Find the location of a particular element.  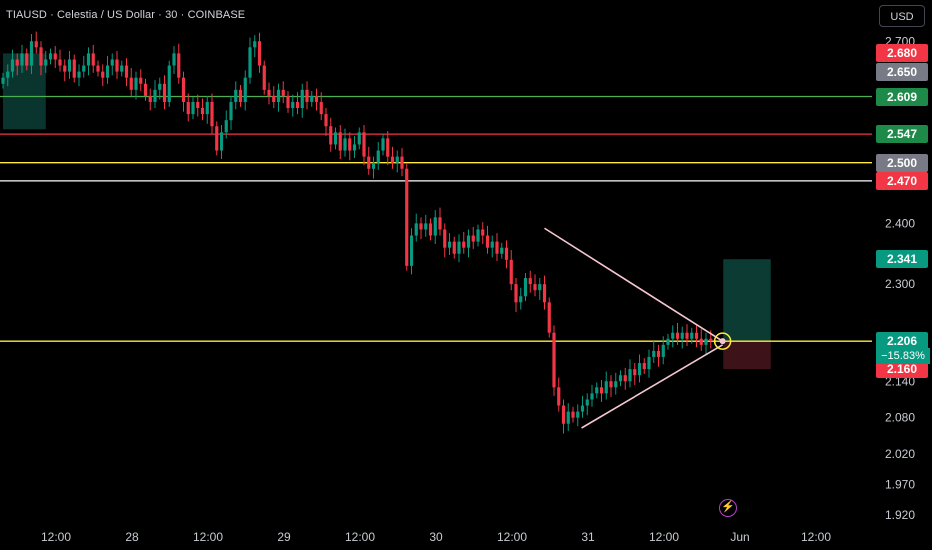

price-label-3: 2.160 is located at coordinates (902, 369).